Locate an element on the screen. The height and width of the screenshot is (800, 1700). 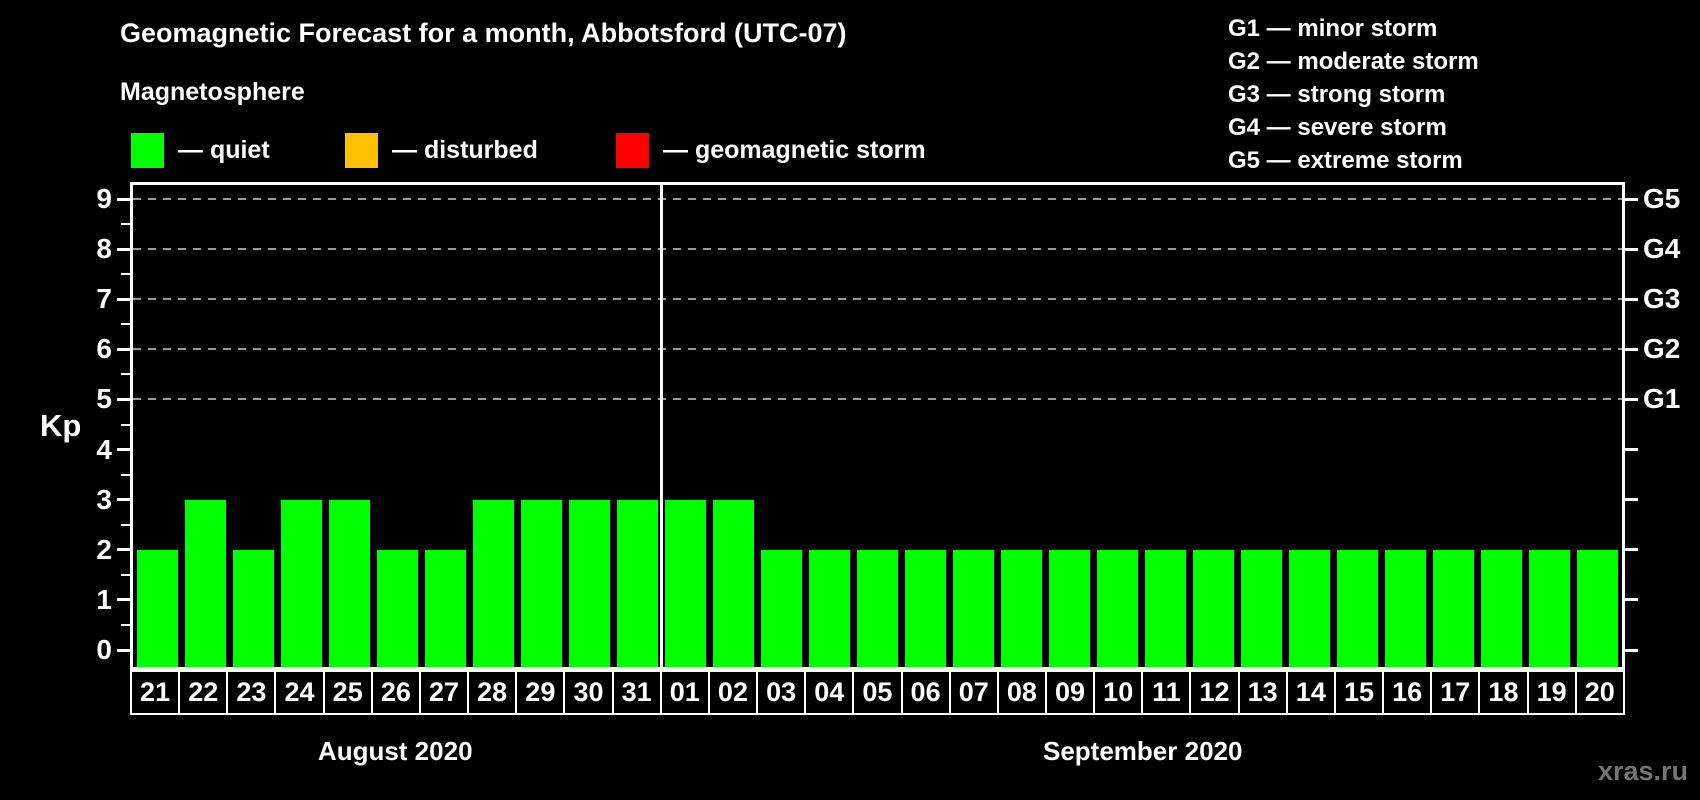
day-label-07: 07 is located at coordinates (974, 692).